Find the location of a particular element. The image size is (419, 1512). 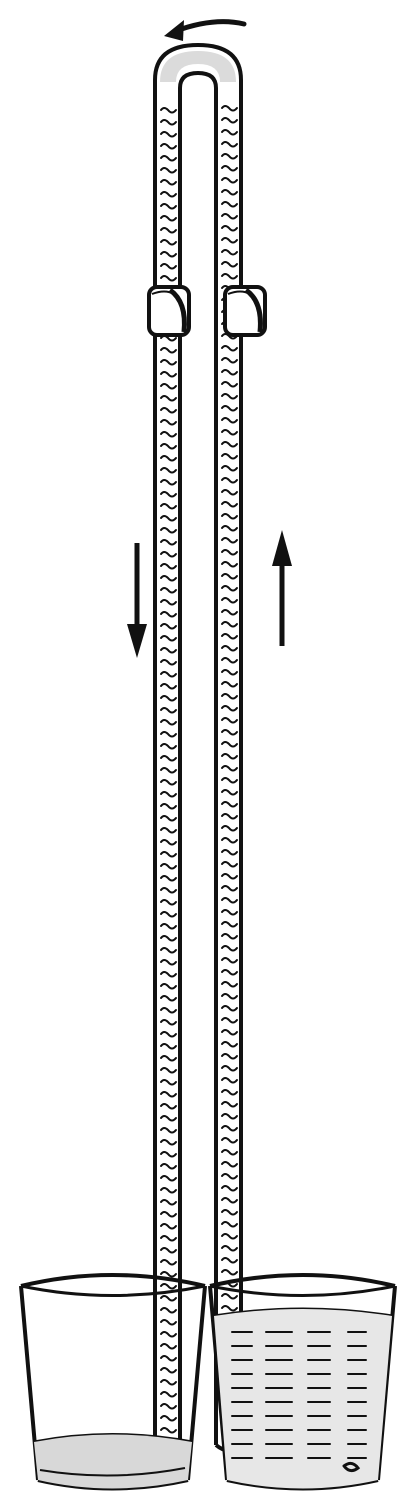

water-speck is located at coordinates (351, 1467).